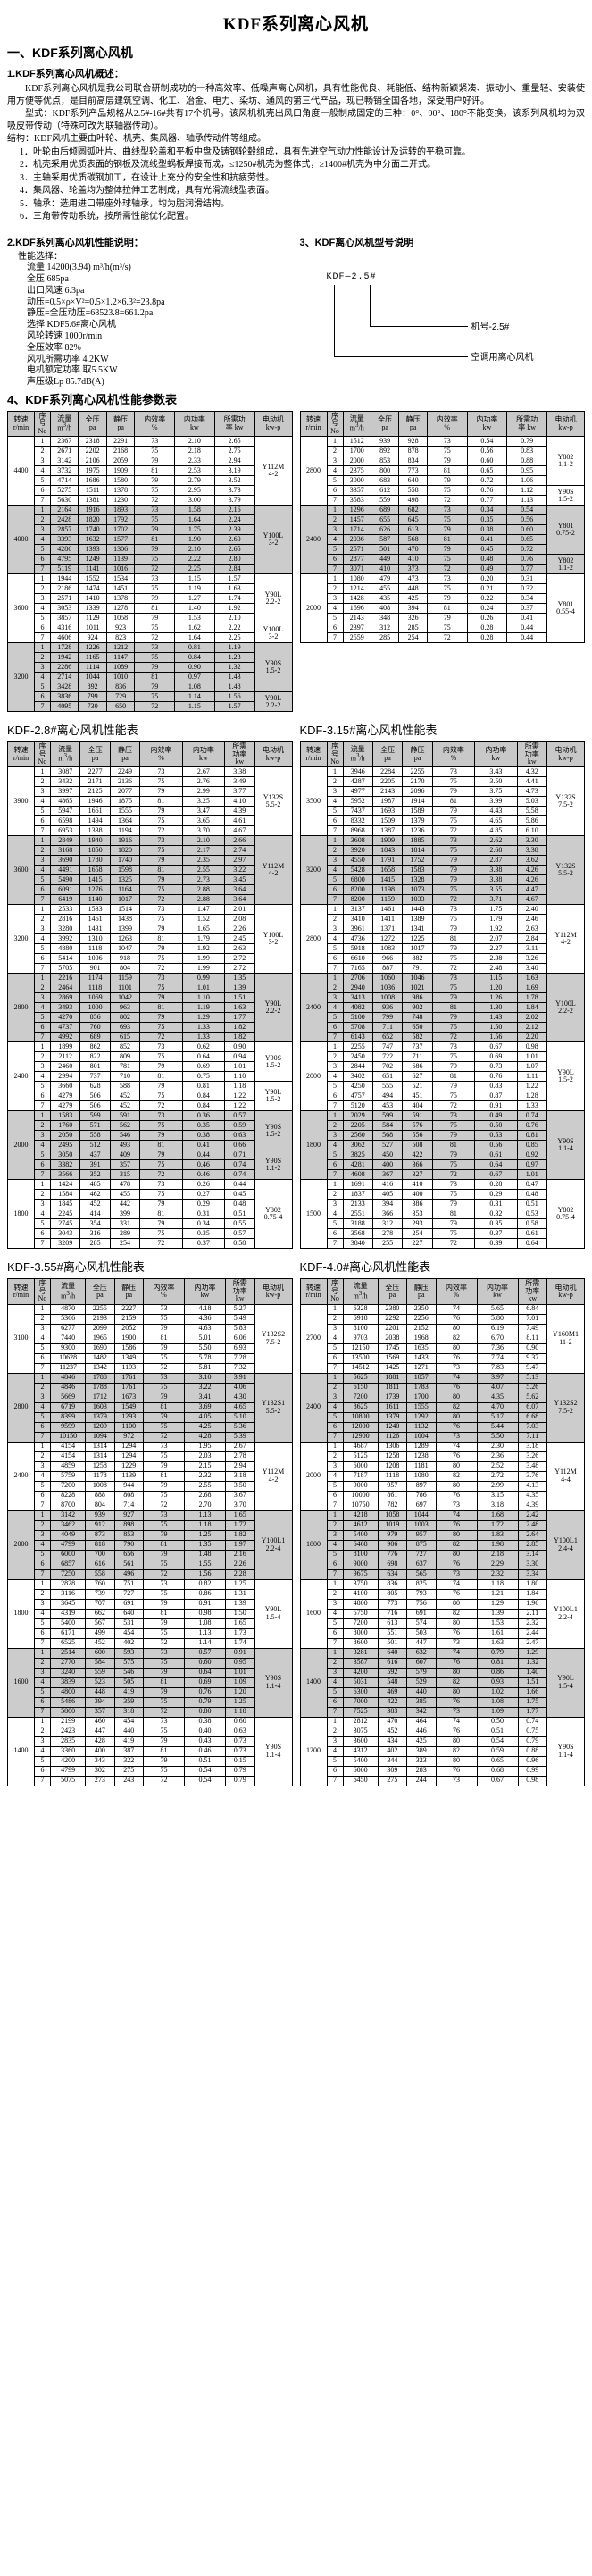 The image size is (592, 2576). I want to click on cell-required-power: 2.16, so click(240, 1555).